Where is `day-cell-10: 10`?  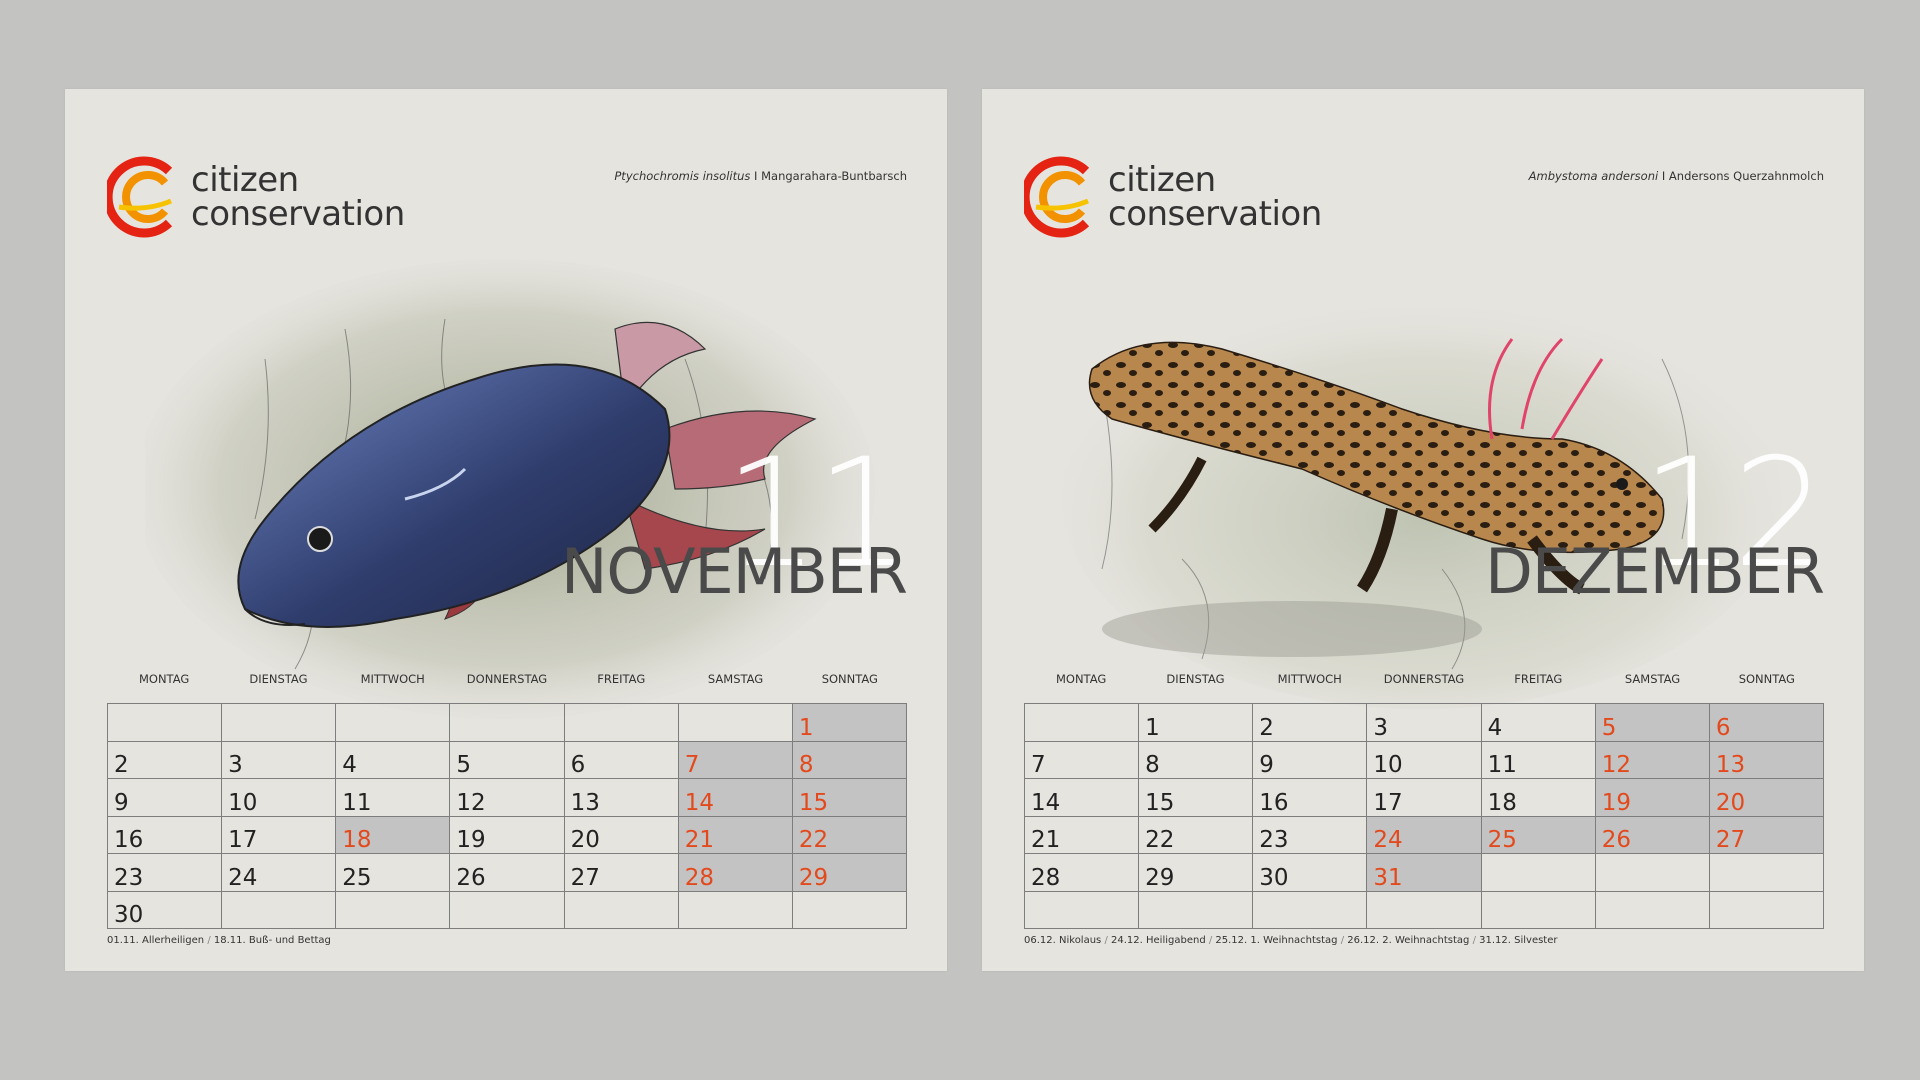
day-cell-10: 10 is located at coordinates (1424, 759).